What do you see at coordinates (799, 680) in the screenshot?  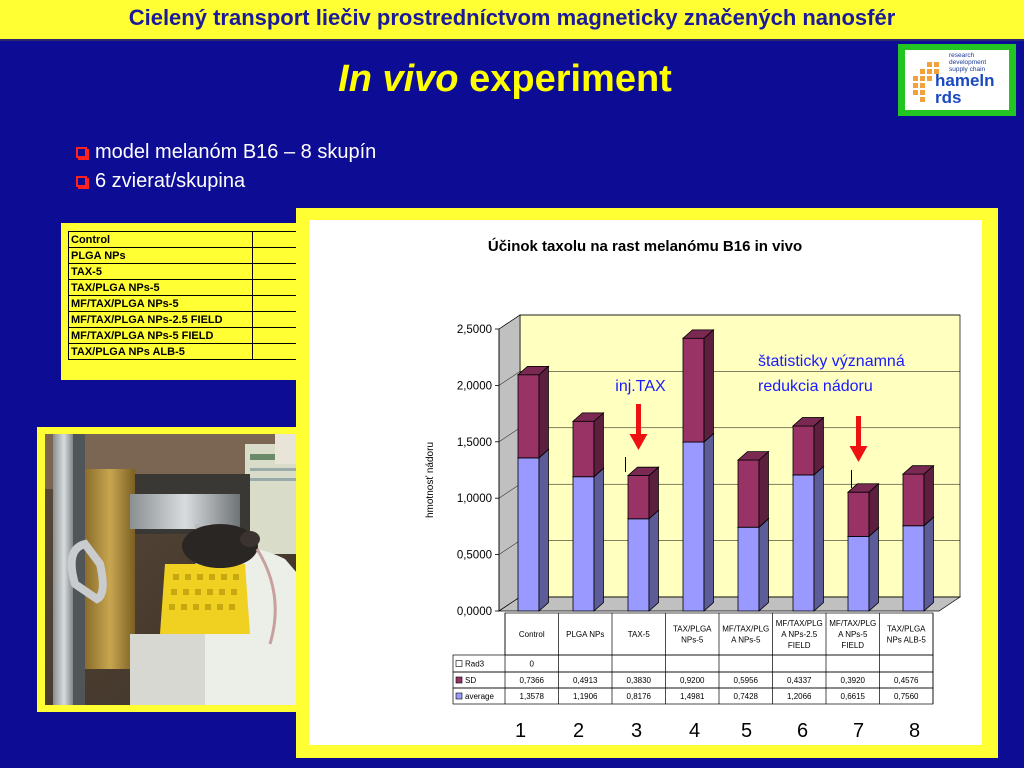 I see `data-cell: 0,4337` at bounding box center [799, 680].